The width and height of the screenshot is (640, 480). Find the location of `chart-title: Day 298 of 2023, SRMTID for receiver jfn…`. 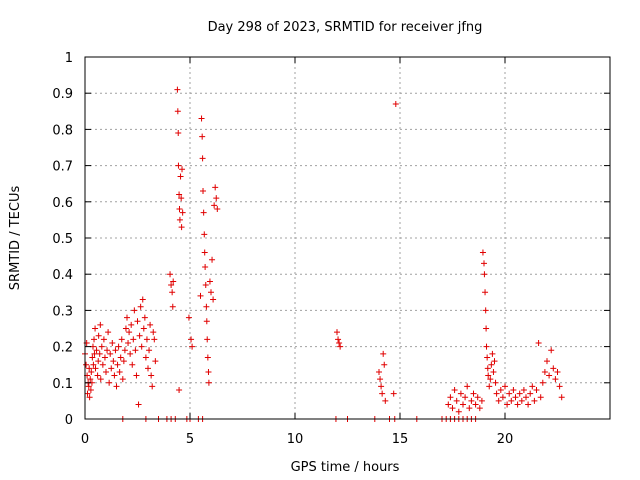

chart-title: Day 298 of 2023, SRMTID for receiver jfn… is located at coordinates (345, 27).